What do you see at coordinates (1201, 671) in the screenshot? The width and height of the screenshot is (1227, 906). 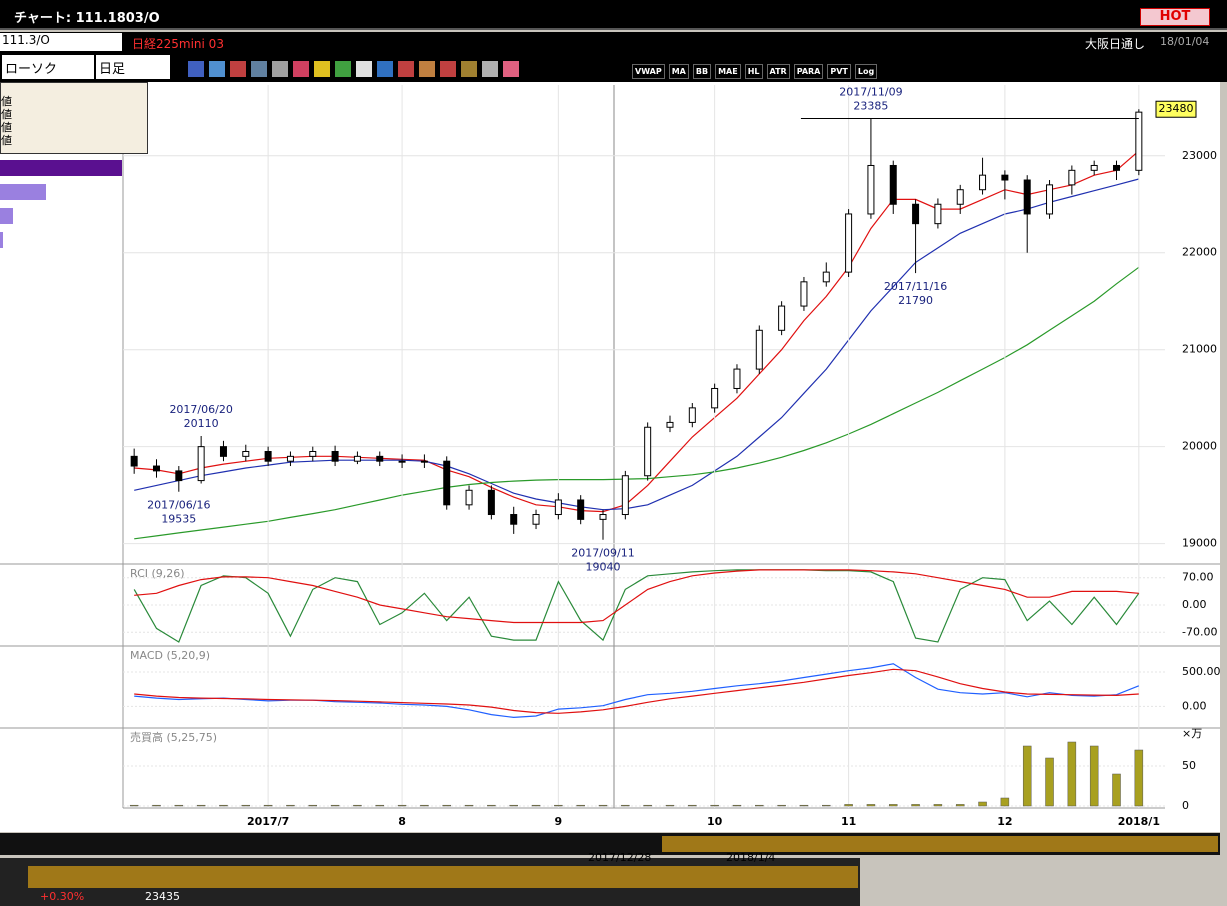 I see `y-tick-label: 500.00` at bounding box center [1201, 671].